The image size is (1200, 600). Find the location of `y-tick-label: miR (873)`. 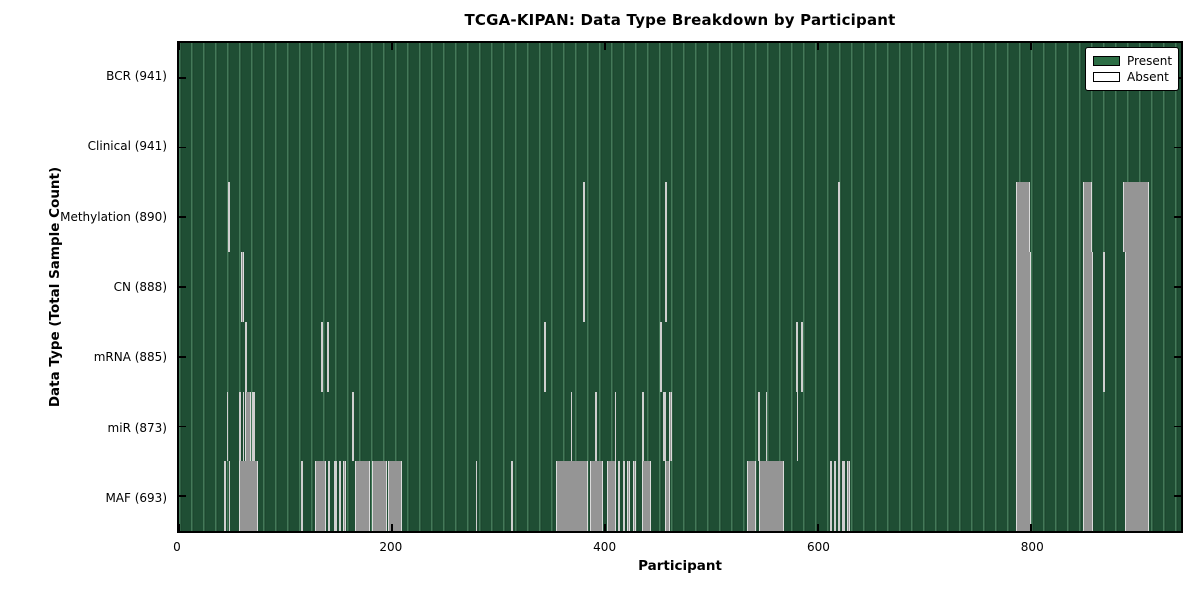

y-tick-label: miR (873) is located at coordinates (137, 427).